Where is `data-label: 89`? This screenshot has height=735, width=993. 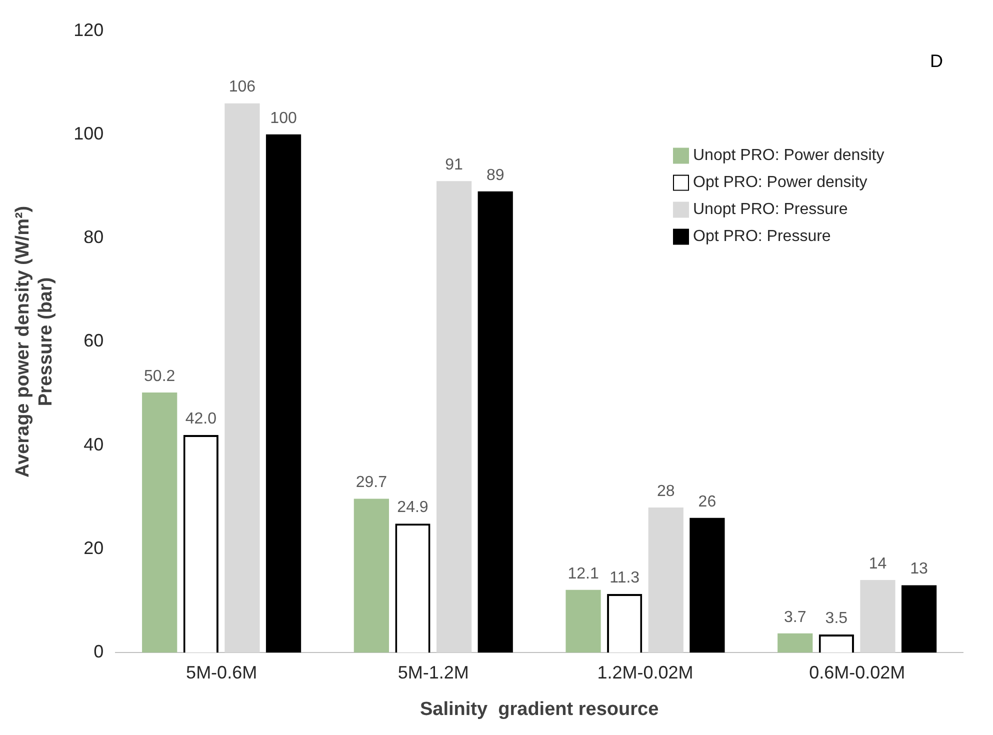 data-label: 89 is located at coordinates (495, 175).